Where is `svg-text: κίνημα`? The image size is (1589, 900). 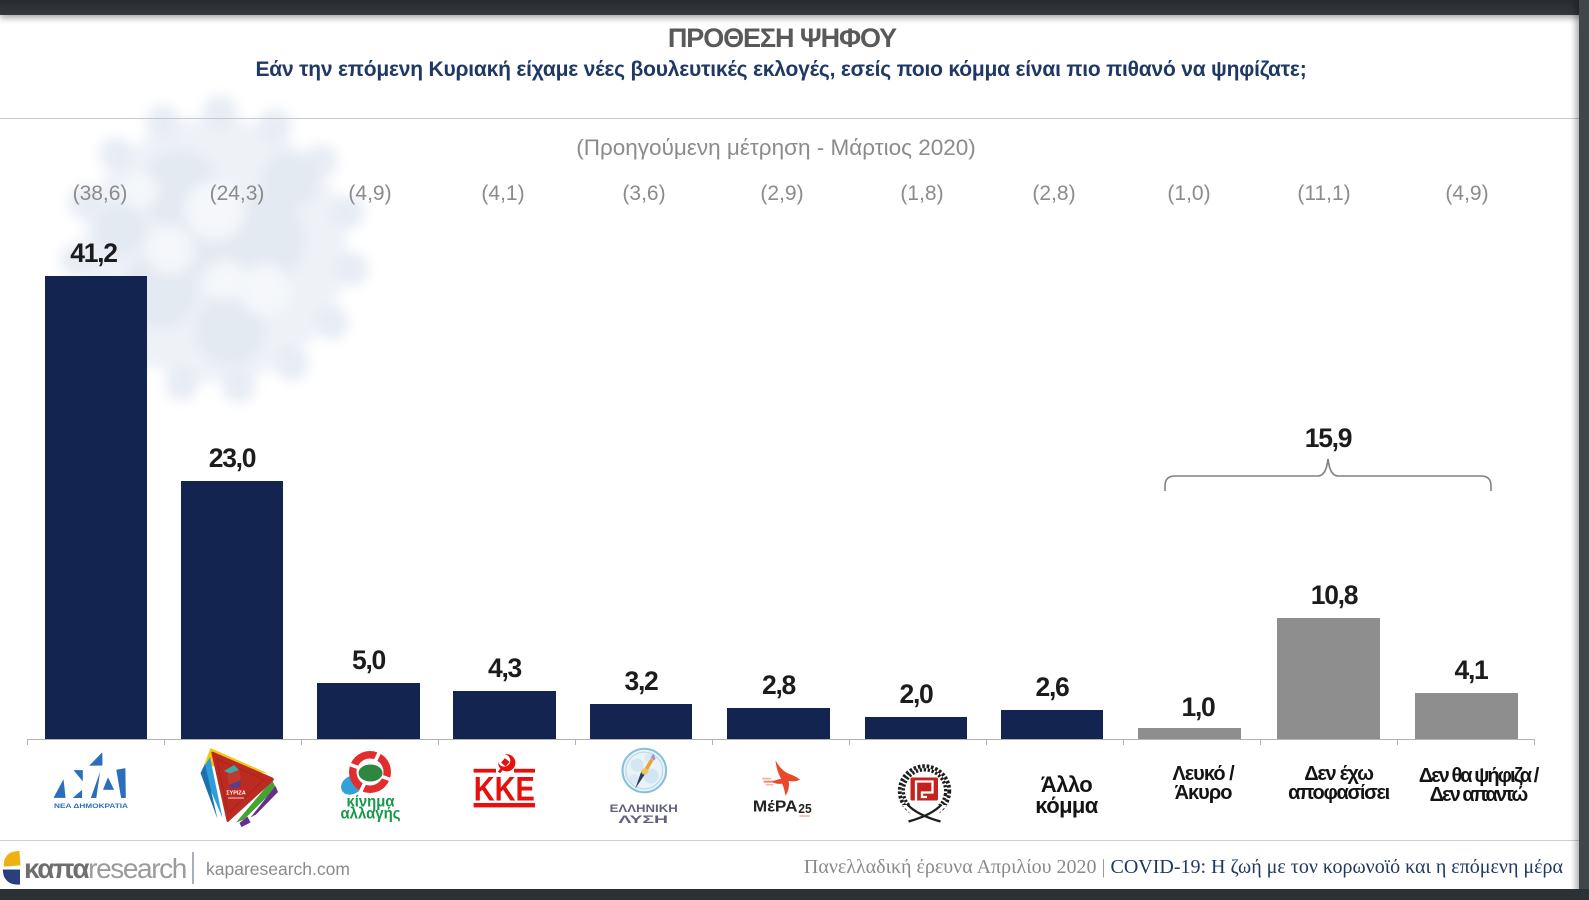 svg-text: κίνημα is located at coordinates (371, 801).